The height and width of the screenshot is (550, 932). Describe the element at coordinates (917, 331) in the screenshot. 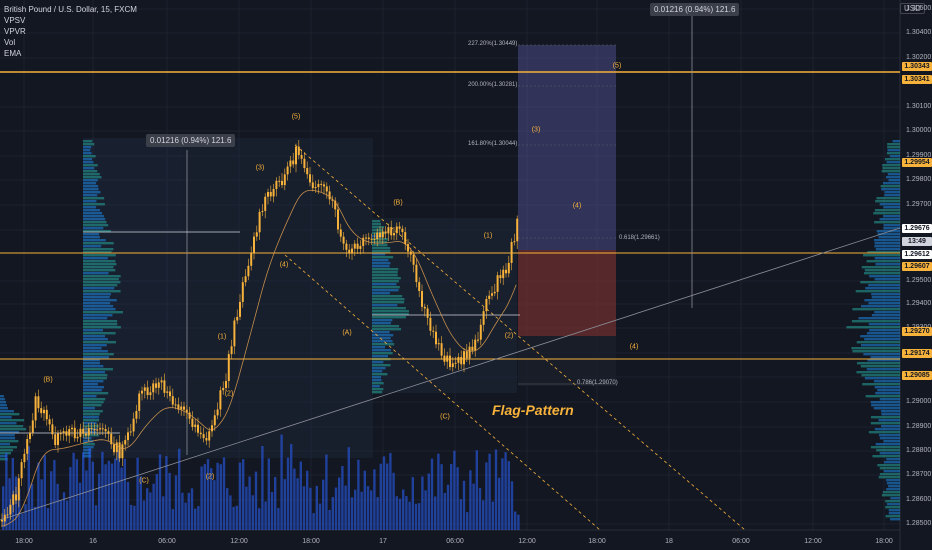

I see `price-tag: 1.29270` at that location.